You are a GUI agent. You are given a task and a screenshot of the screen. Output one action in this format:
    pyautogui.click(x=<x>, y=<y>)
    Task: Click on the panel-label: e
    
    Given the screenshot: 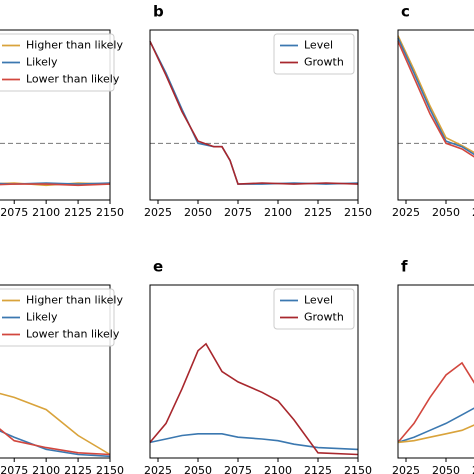 What is the action you would take?
    pyautogui.click(x=158, y=267)
    